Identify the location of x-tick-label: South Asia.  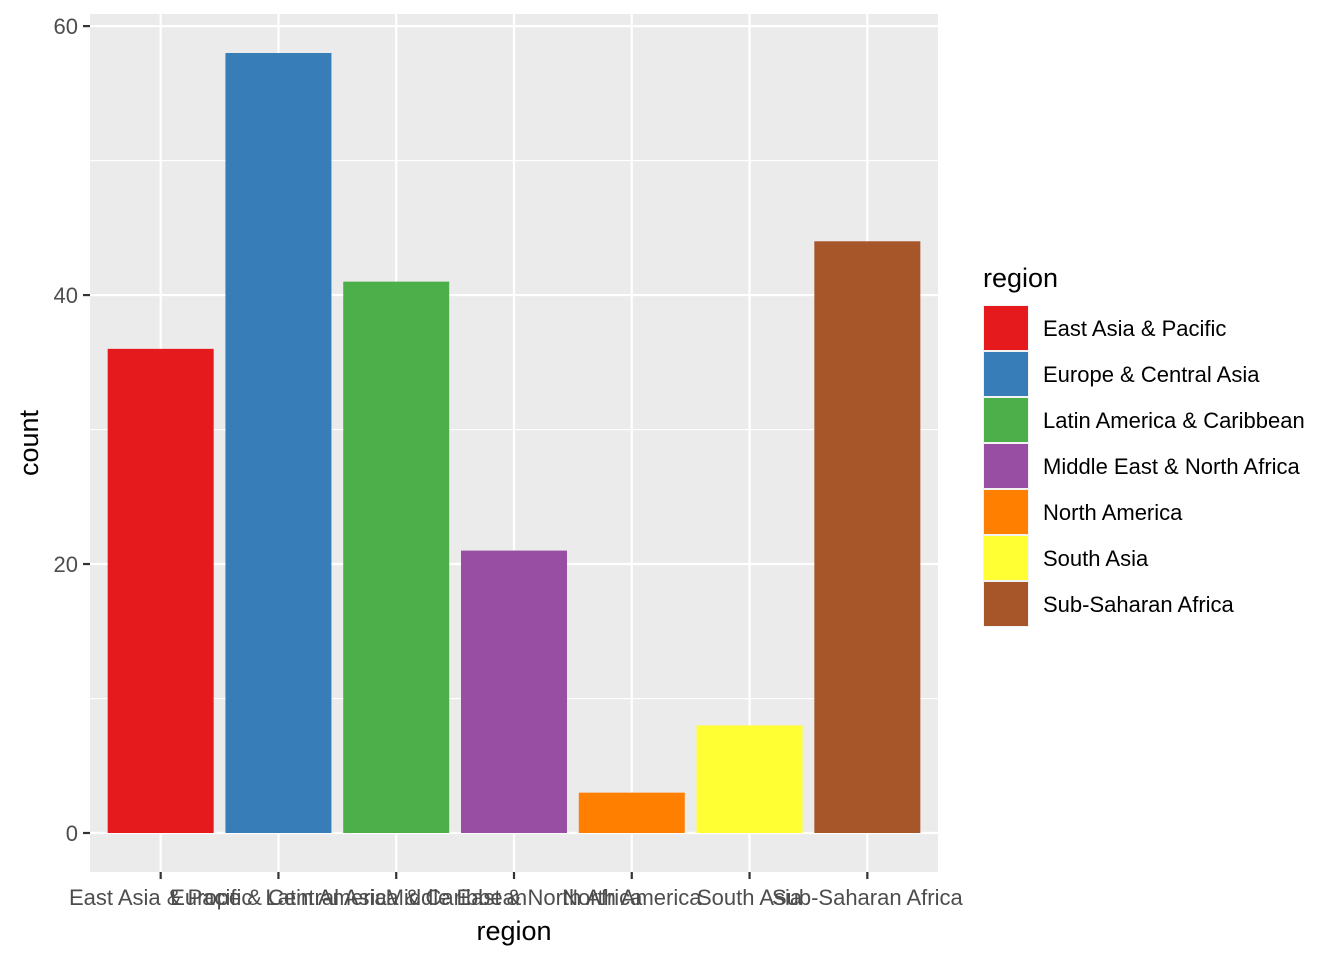
(750, 897).